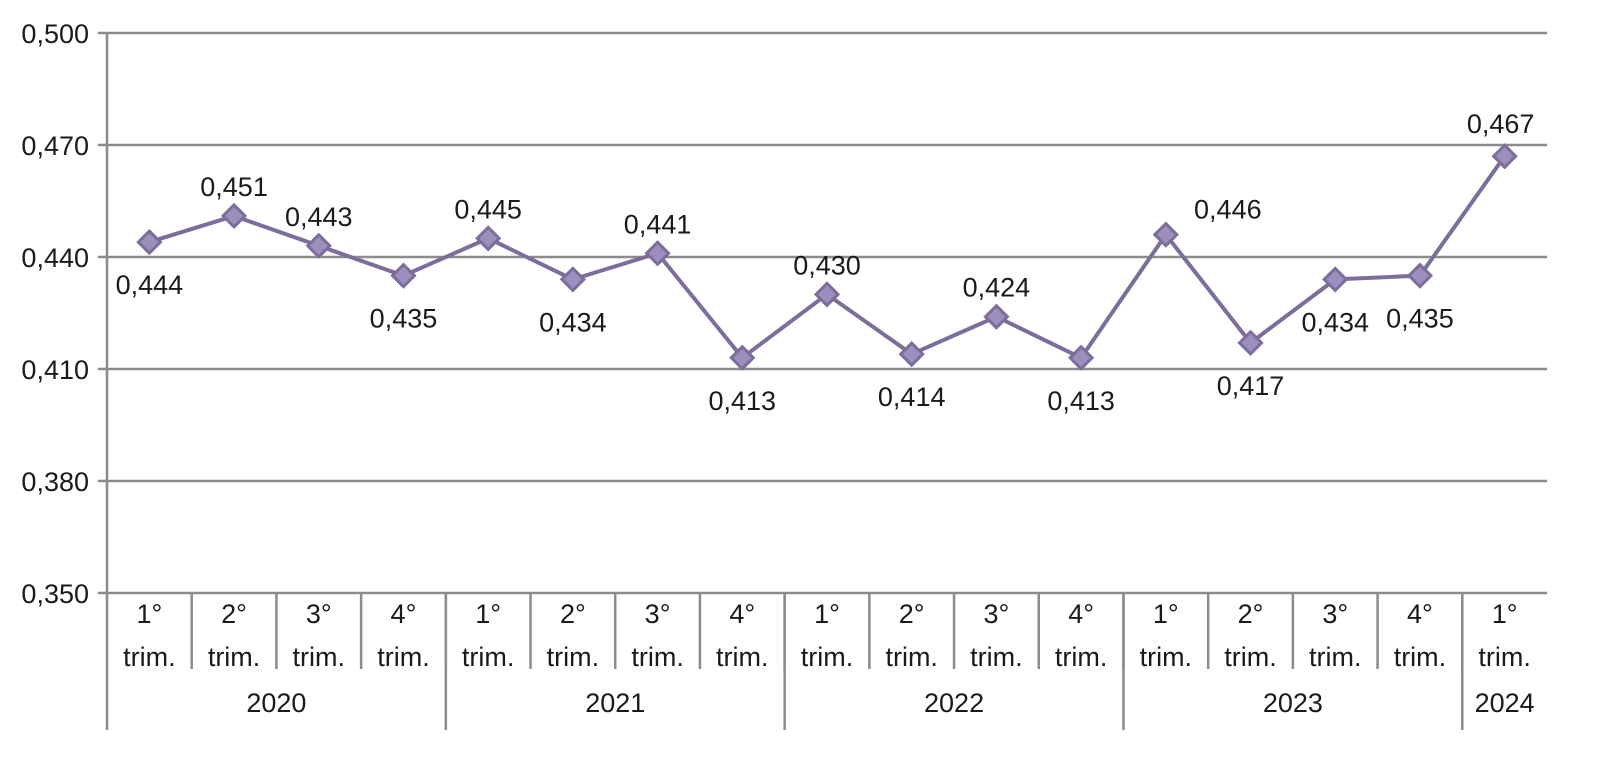 This screenshot has height=768, width=1623. What do you see at coordinates (827, 265) in the screenshot?
I see `data-label: 0,430` at bounding box center [827, 265].